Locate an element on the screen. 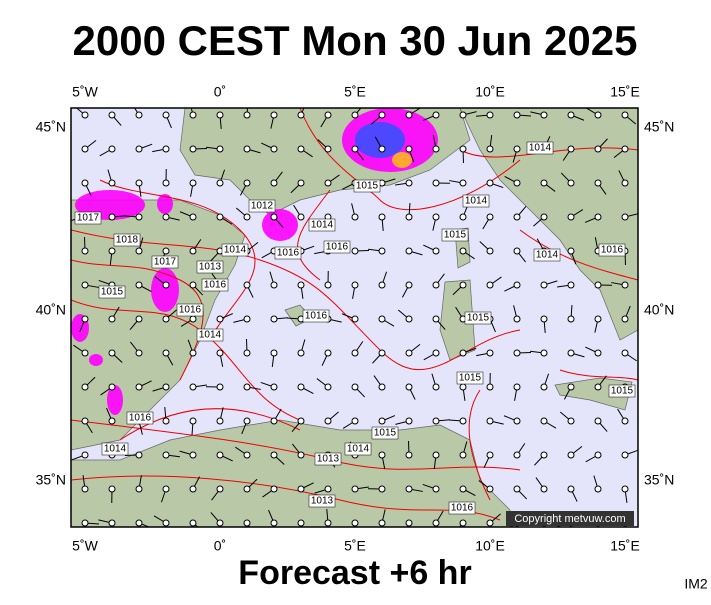 The height and width of the screenshot is (605, 711). lon-label: 15˚E is located at coordinates (625, 546).